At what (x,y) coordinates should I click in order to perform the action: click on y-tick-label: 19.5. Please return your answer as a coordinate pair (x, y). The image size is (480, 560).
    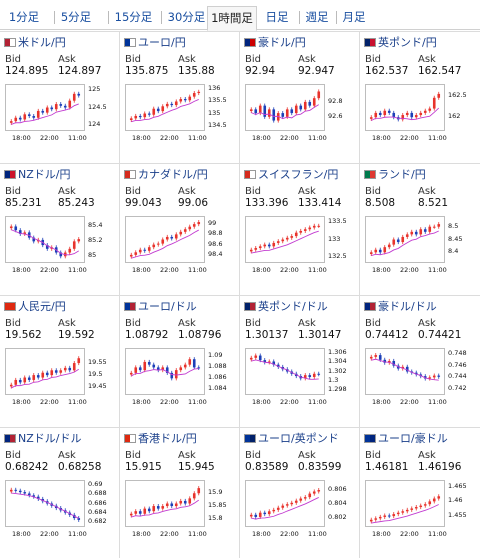
    Looking at the image, I should click on (95, 374).